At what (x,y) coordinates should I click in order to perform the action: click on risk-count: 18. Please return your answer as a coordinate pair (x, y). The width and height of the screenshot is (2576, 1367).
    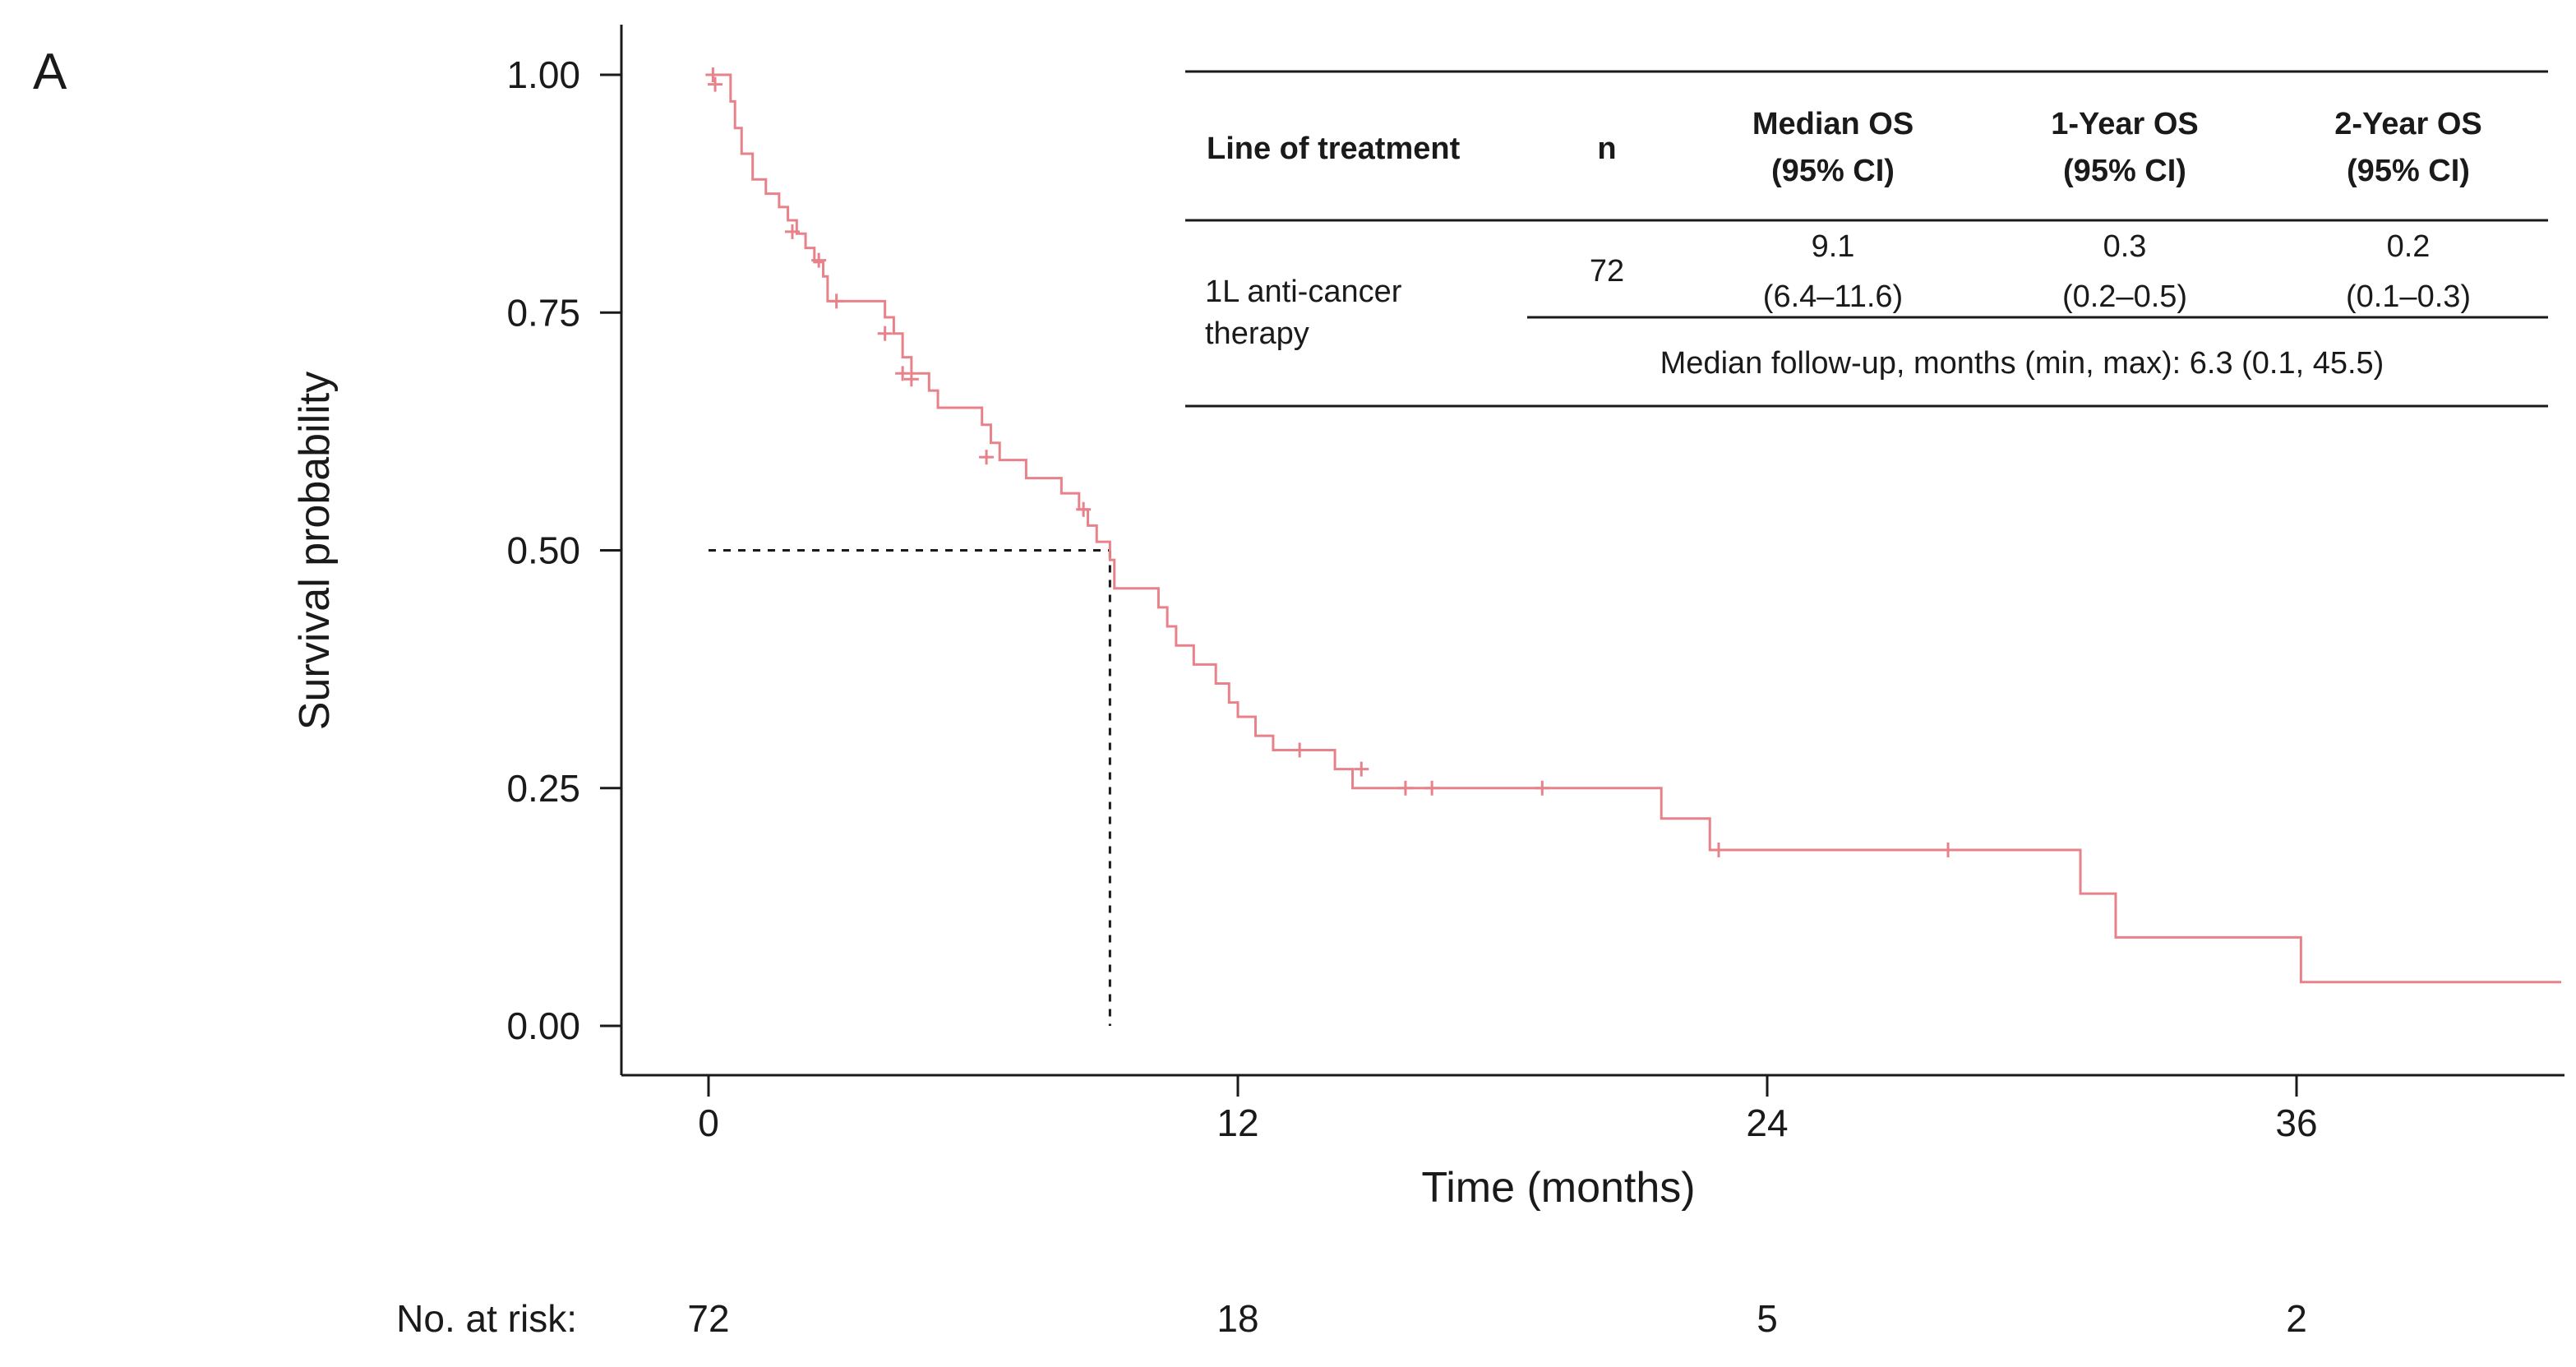
    Looking at the image, I should click on (1237, 1318).